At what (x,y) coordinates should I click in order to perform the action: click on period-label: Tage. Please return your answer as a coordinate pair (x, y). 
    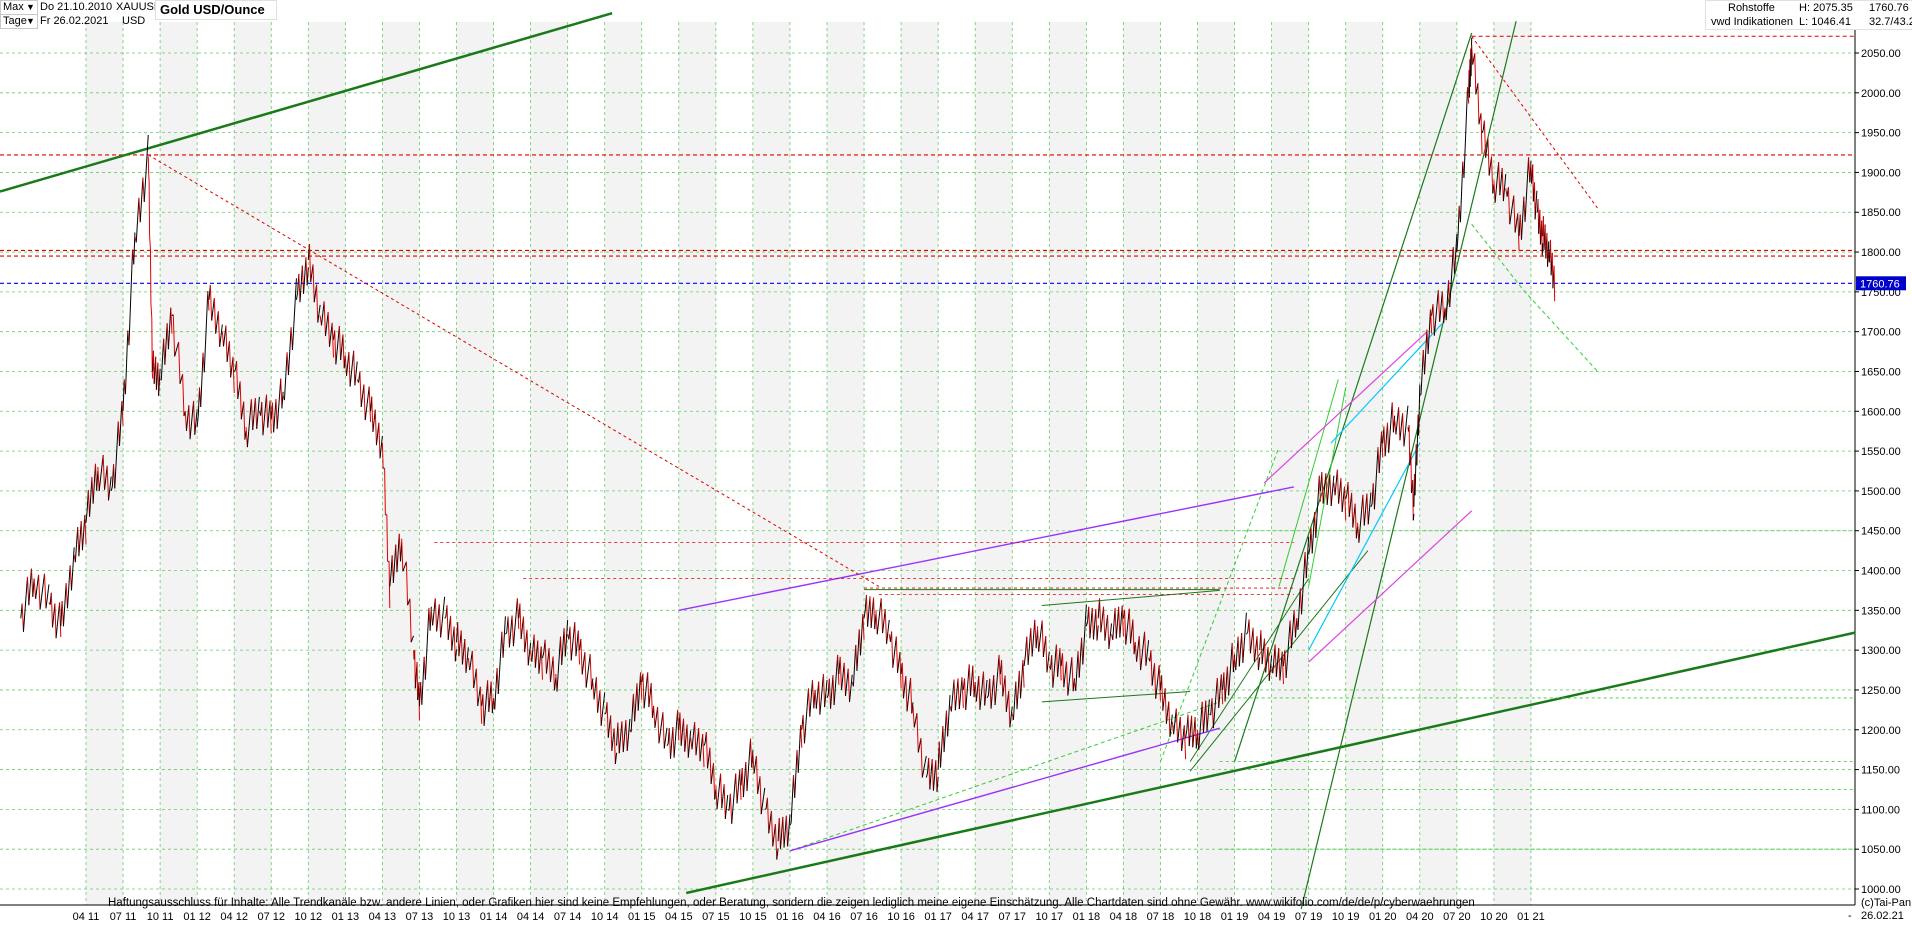
    Looking at the image, I should click on (15, 21).